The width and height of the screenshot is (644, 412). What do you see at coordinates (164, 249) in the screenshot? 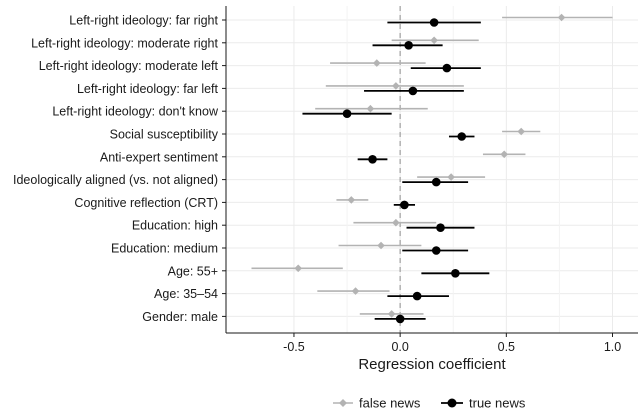
I see `y-tick-label: Education: medium` at bounding box center [164, 249].